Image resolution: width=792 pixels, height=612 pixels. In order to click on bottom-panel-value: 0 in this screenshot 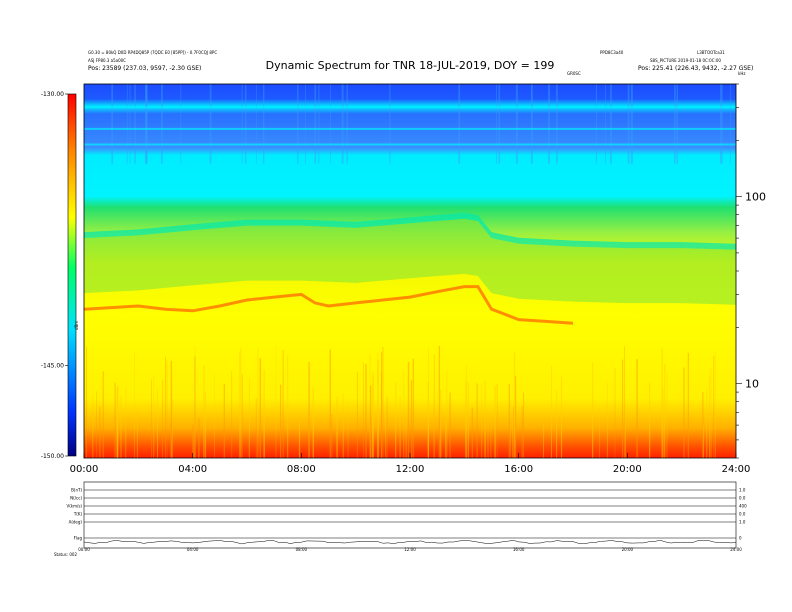, I will do `click(740, 538)`.